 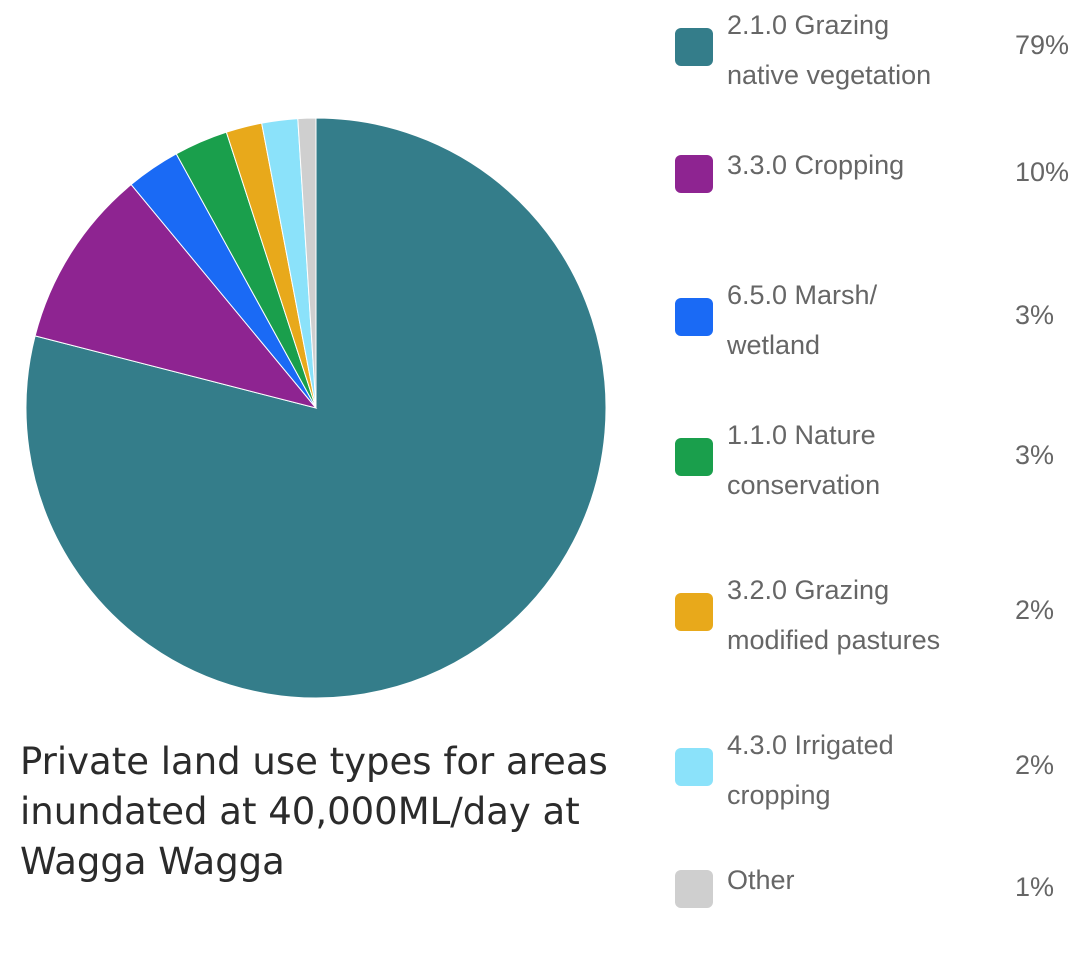 What do you see at coordinates (1042, 45) in the screenshot?
I see `legend-percent: 79%` at bounding box center [1042, 45].